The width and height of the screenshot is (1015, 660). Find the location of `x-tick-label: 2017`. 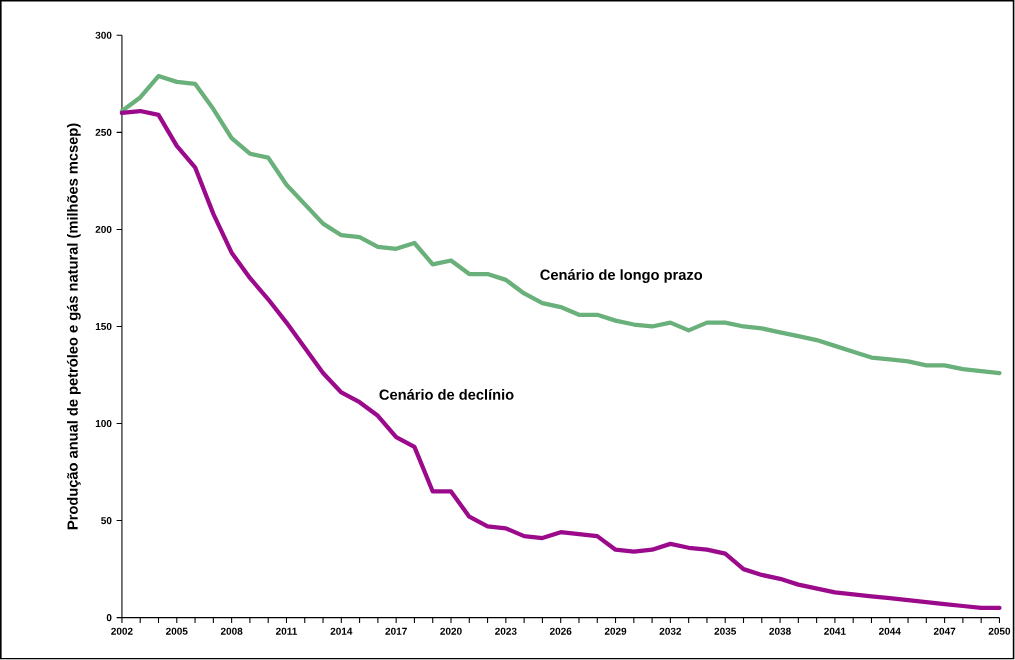

x-tick-label: 2017 is located at coordinates (396, 631).